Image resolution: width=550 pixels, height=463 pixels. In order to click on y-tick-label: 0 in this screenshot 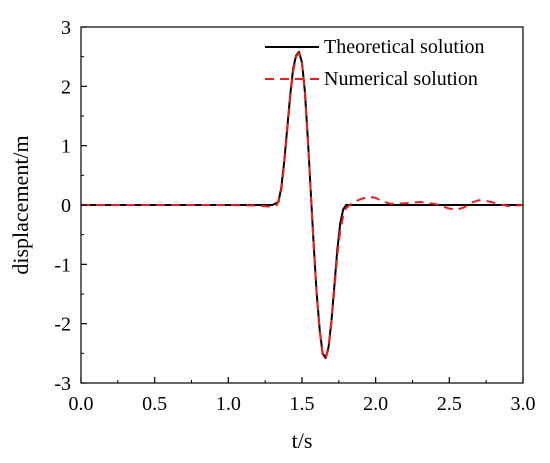, I will do `click(66, 206)`.